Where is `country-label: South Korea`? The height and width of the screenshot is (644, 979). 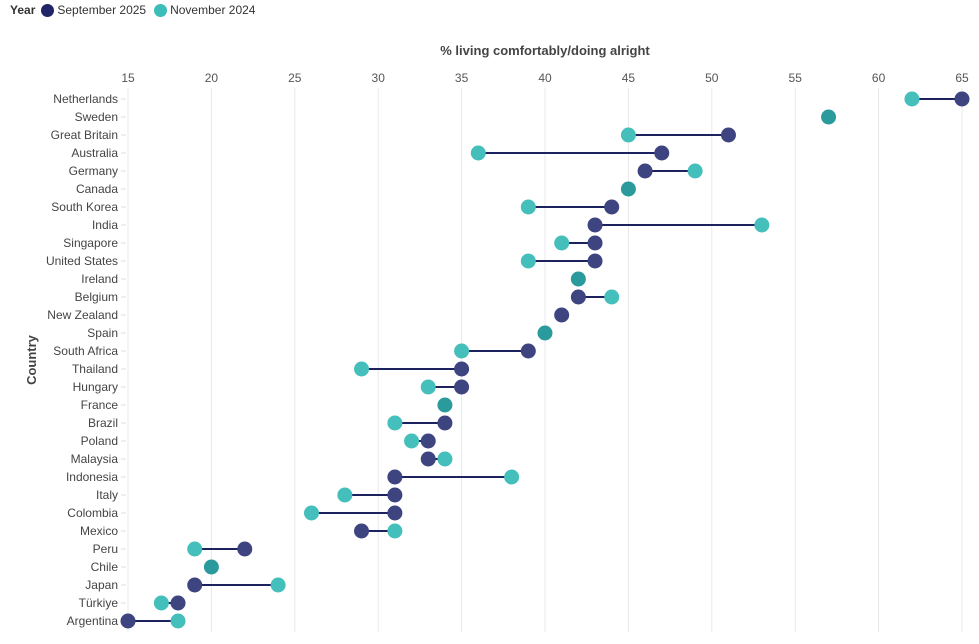 country-label: South Korea is located at coordinates (84, 207).